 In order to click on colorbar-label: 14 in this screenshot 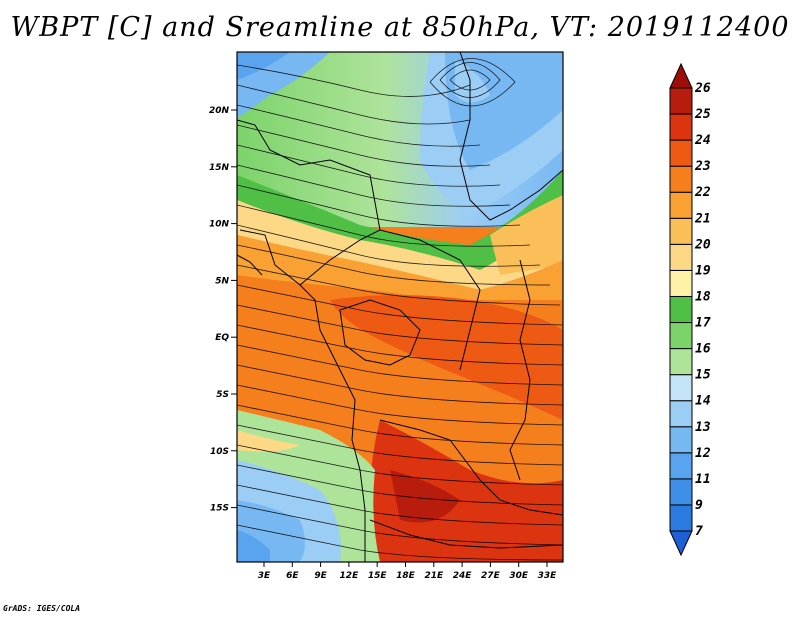, I will do `click(703, 401)`.